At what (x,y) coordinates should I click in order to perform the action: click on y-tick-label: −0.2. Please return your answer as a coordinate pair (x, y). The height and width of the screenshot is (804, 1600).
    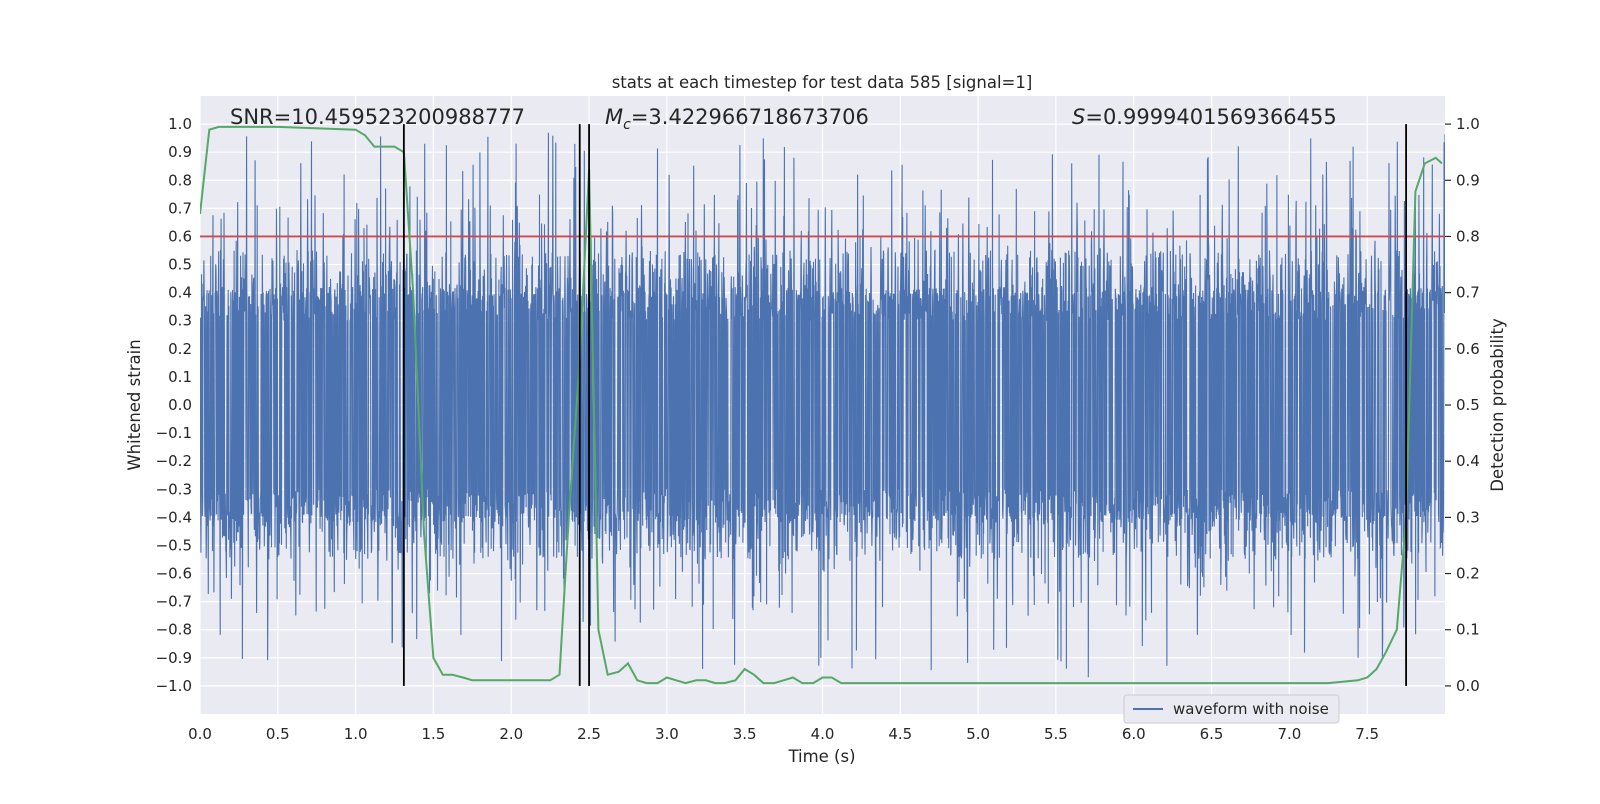
    Looking at the image, I should click on (174, 461).